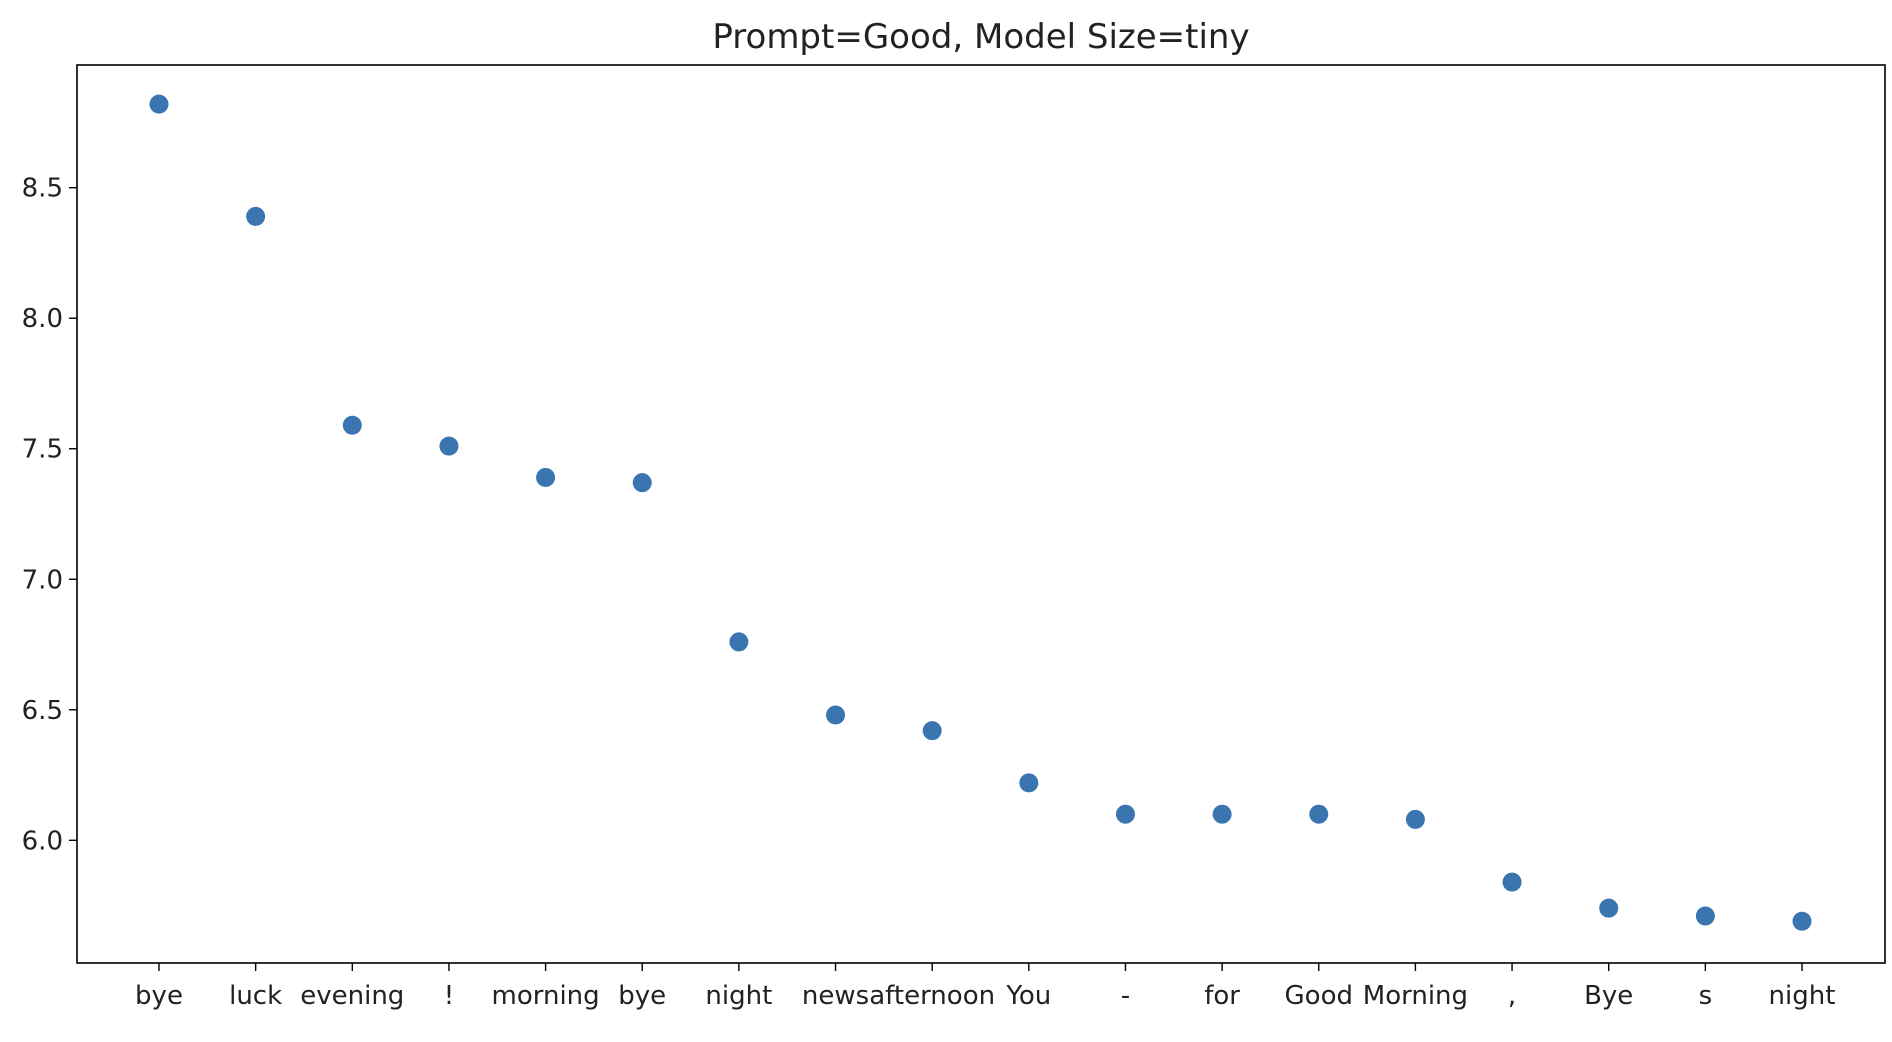 This screenshot has height=1042, width=1892. I want to click on x-tick-label: luck, so click(255, 996).